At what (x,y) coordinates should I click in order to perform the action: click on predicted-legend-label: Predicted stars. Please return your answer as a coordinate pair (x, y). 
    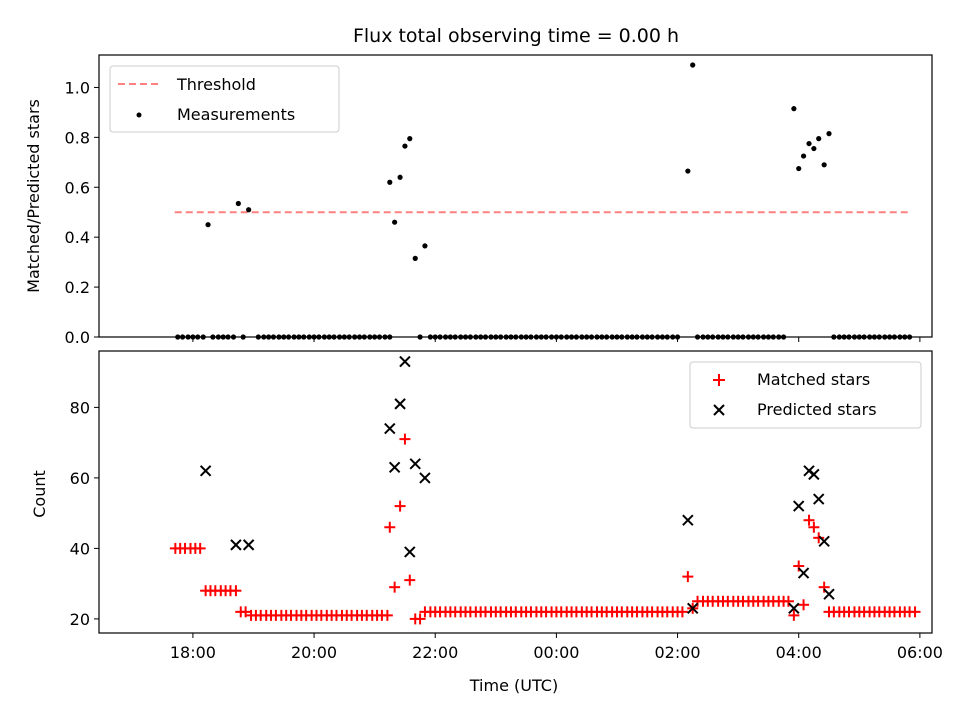
    Looking at the image, I should click on (817, 409).